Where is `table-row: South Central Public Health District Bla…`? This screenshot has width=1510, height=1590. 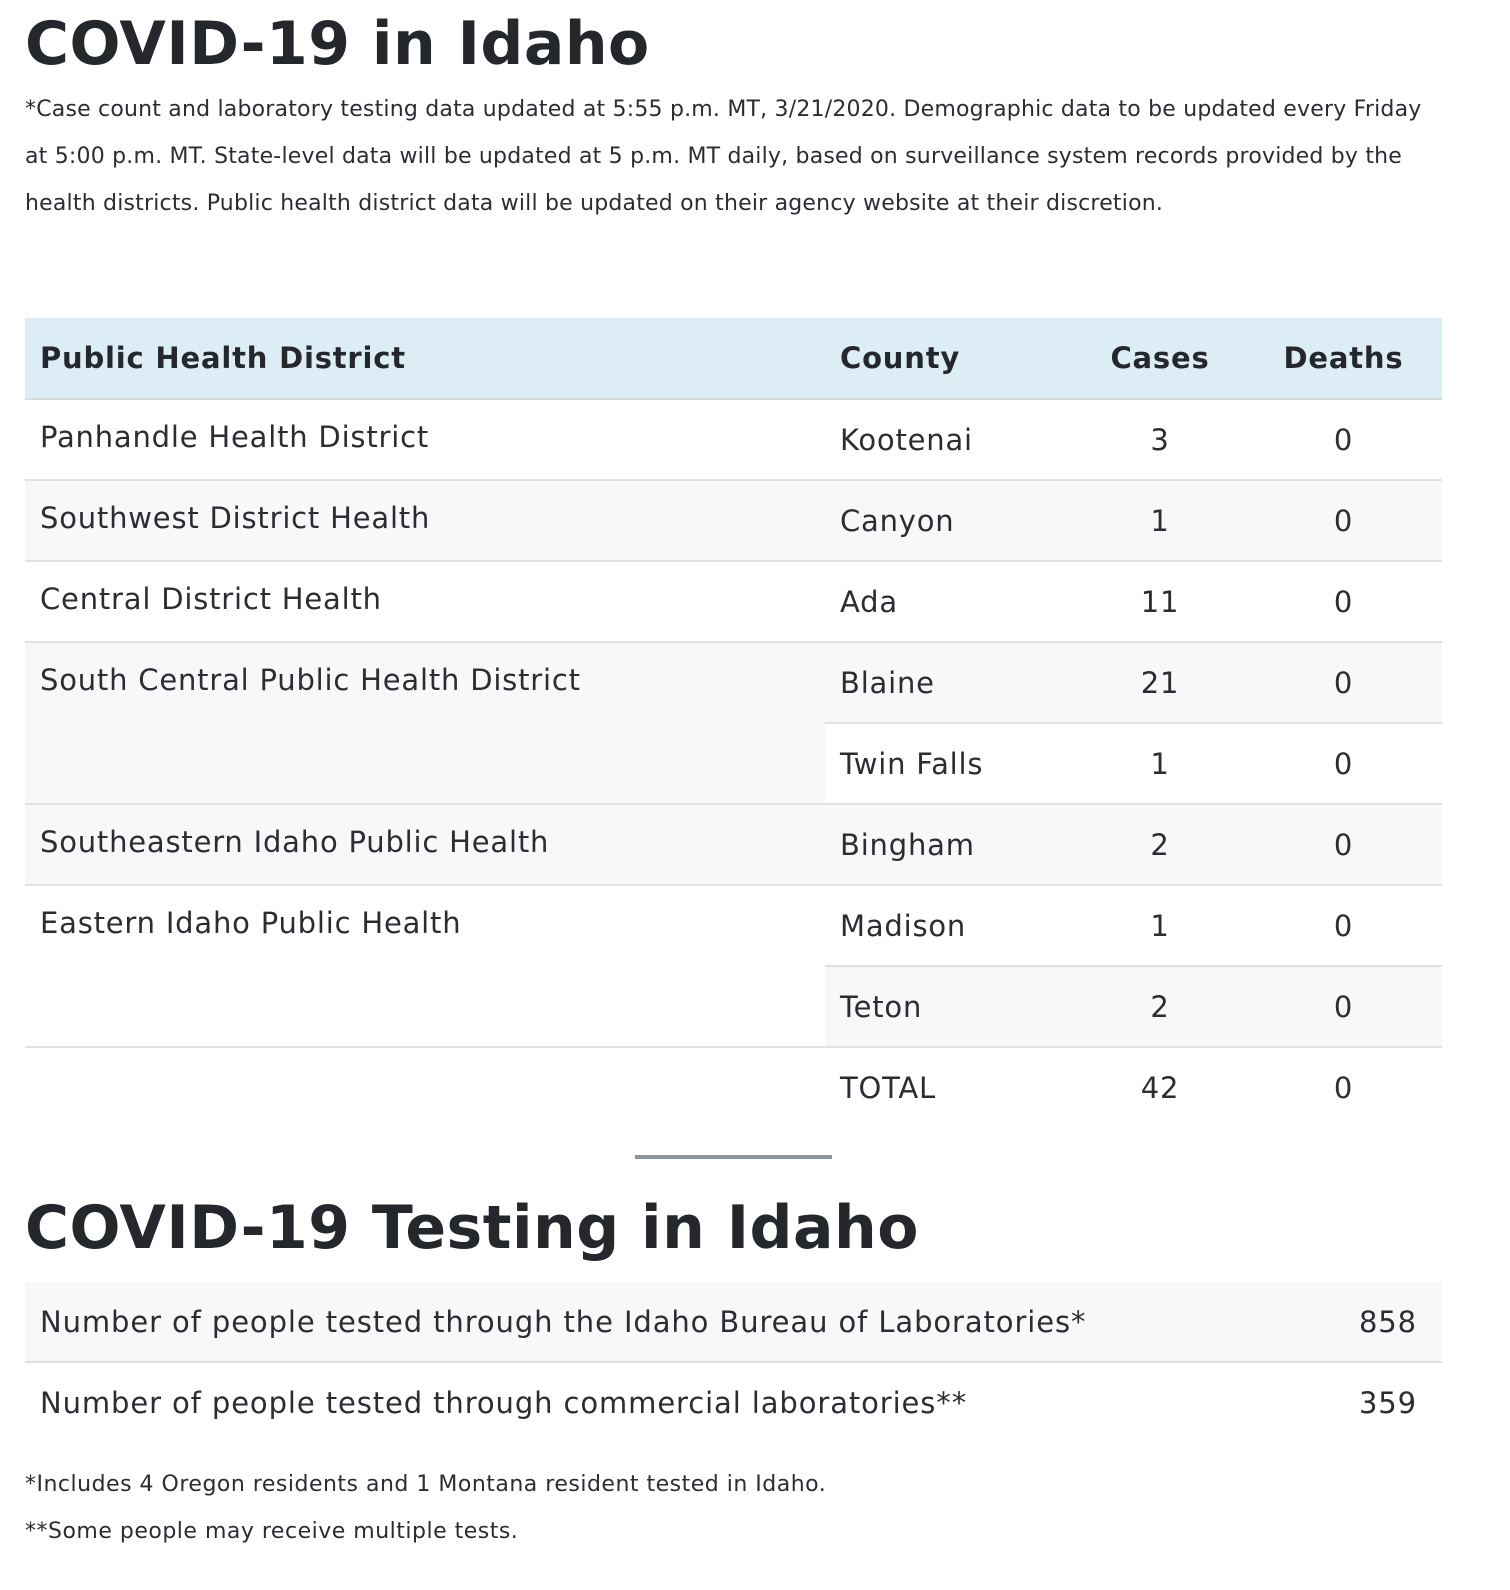 table-row: South Central Public Health District Bla… is located at coordinates (733, 723).